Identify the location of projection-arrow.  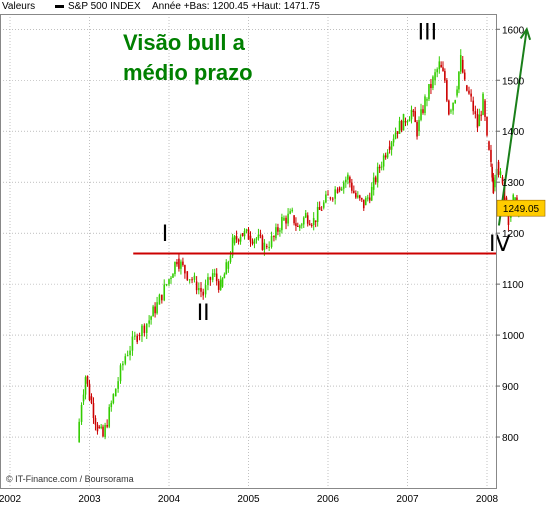
(512, 127).